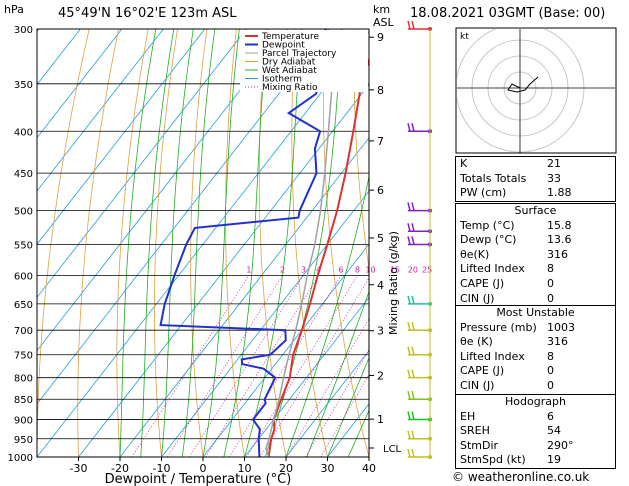 The width and height of the screenshot is (629, 486). I want to click on legend-label: Isotherm, so click(282, 80).